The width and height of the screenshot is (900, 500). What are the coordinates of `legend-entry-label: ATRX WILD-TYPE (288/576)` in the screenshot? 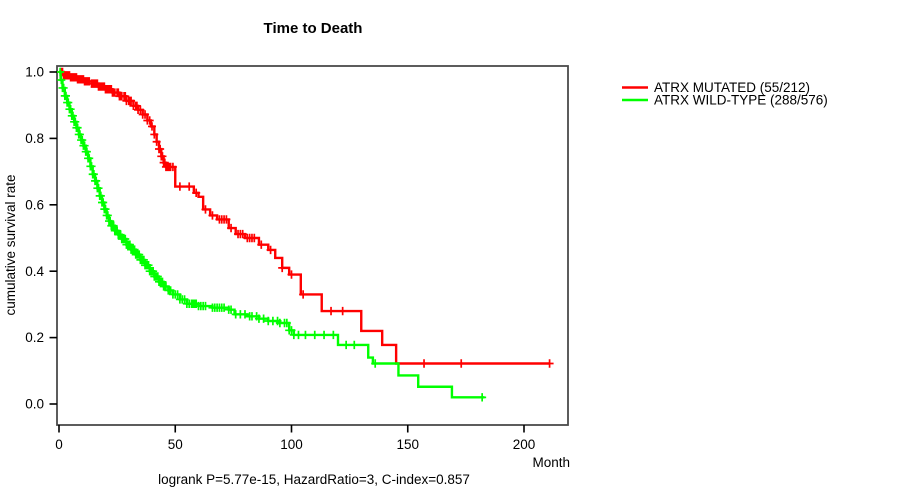 It's located at (741, 100).